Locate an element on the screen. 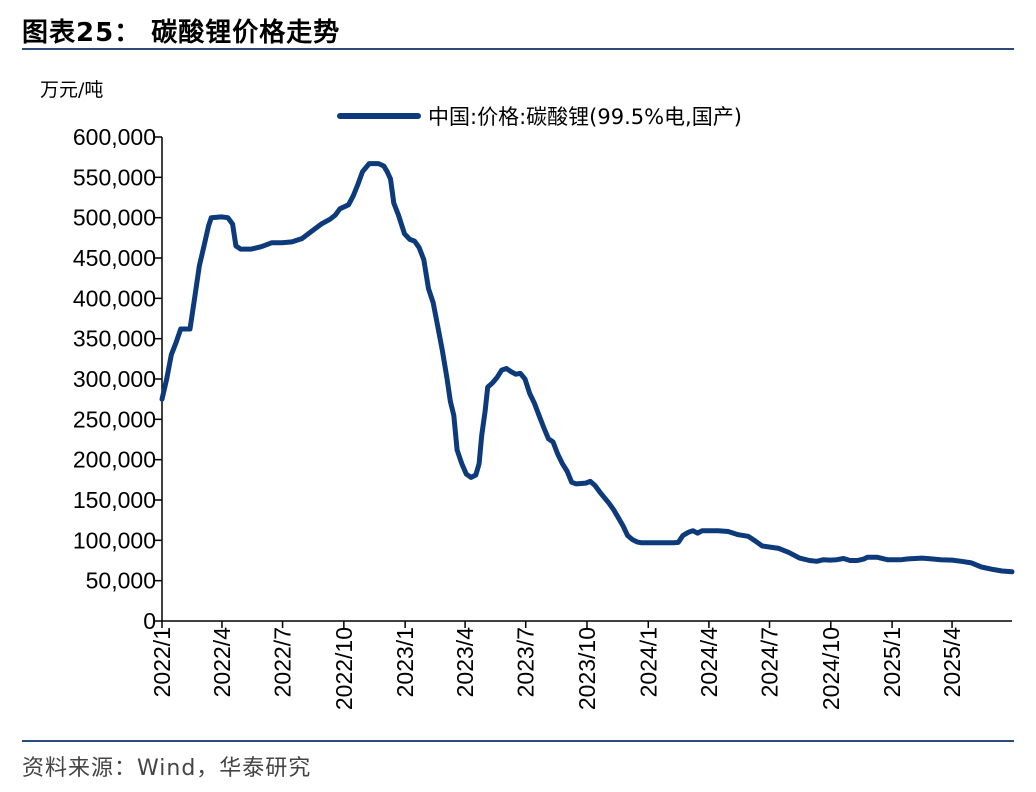 This screenshot has width=1036, height=792. x-tick-label: 2025/1 is located at coordinates (892, 662).